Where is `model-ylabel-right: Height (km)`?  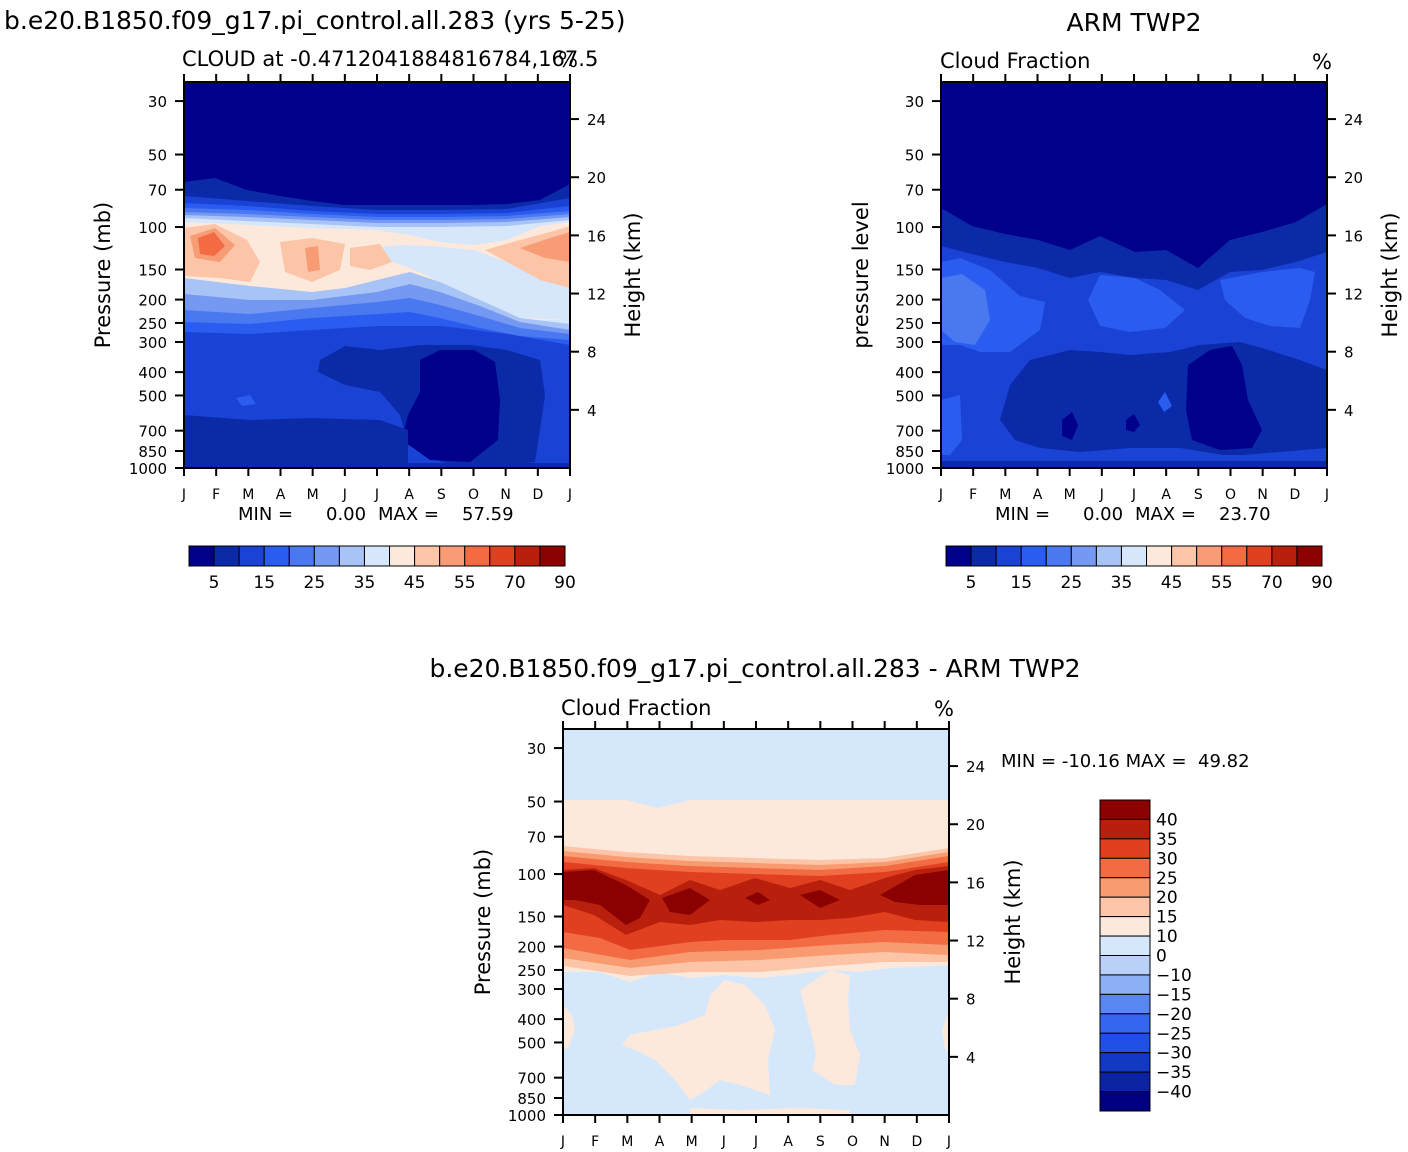
model-ylabel-right: Height (km) is located at coordinates (633, 274).